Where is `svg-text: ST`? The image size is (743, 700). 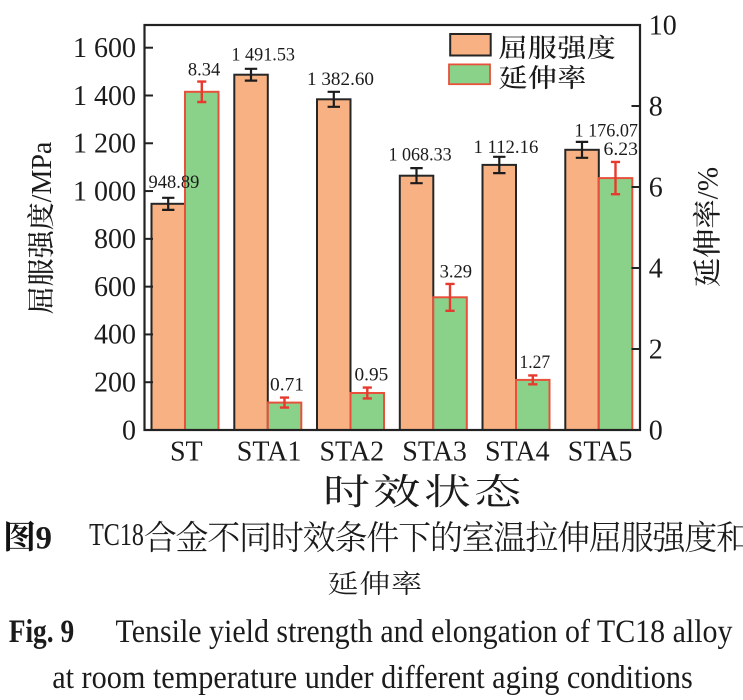
svg-text: ST is located at coordinates (186, 451).